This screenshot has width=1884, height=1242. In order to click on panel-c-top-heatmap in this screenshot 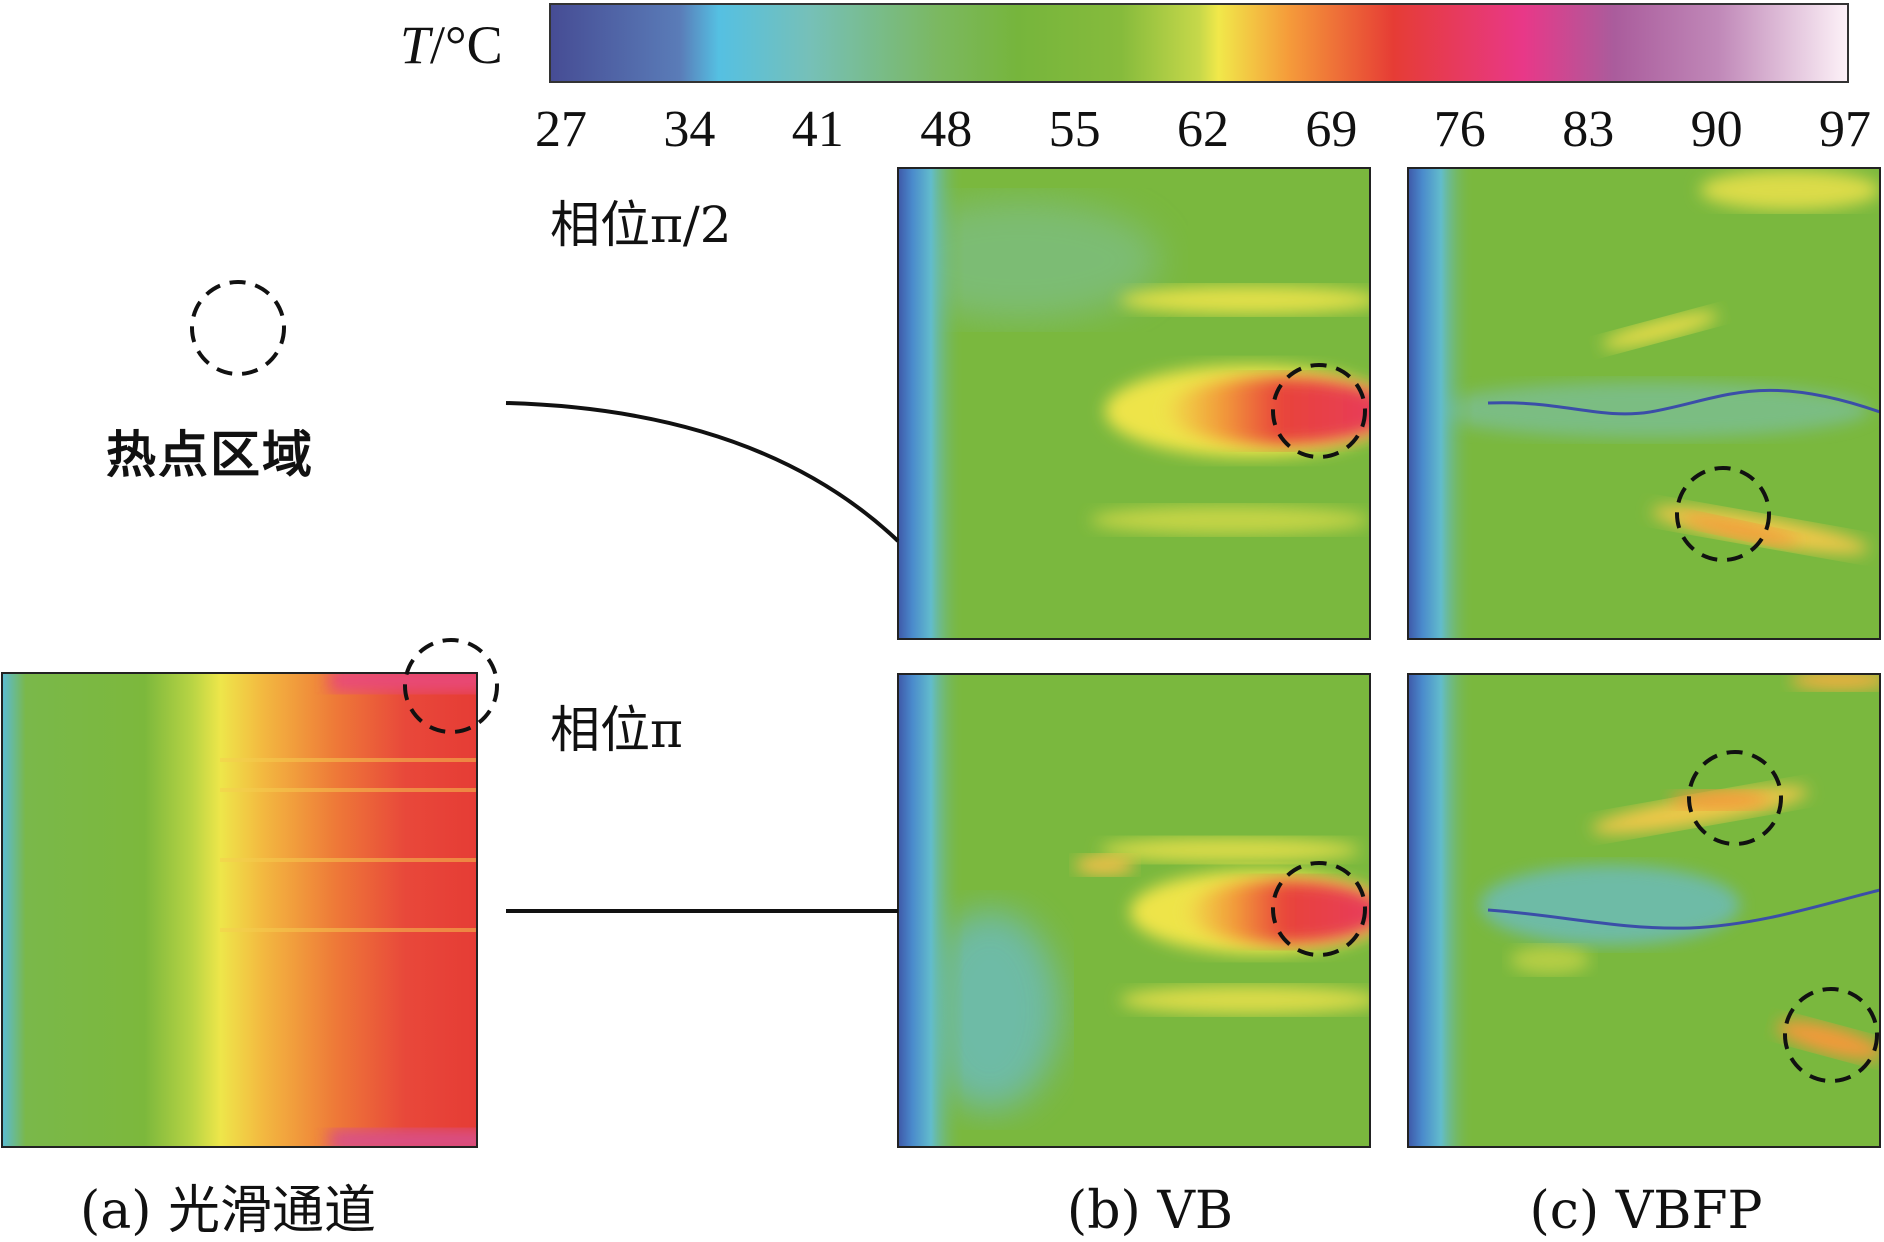, I will do `click(1644, 403)`.